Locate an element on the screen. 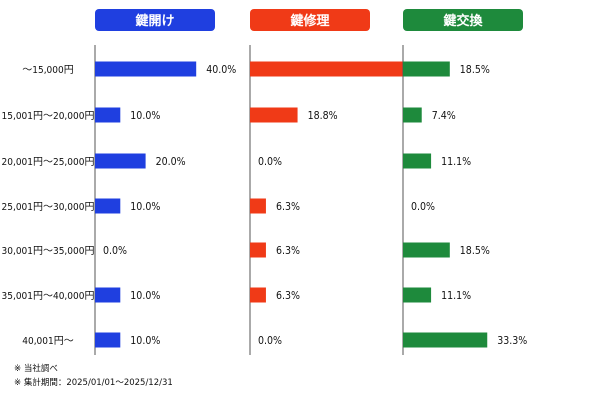 This screenshot has width=600, height=400. panel-title: 鍵修理 is located at coordinates (309, 21).